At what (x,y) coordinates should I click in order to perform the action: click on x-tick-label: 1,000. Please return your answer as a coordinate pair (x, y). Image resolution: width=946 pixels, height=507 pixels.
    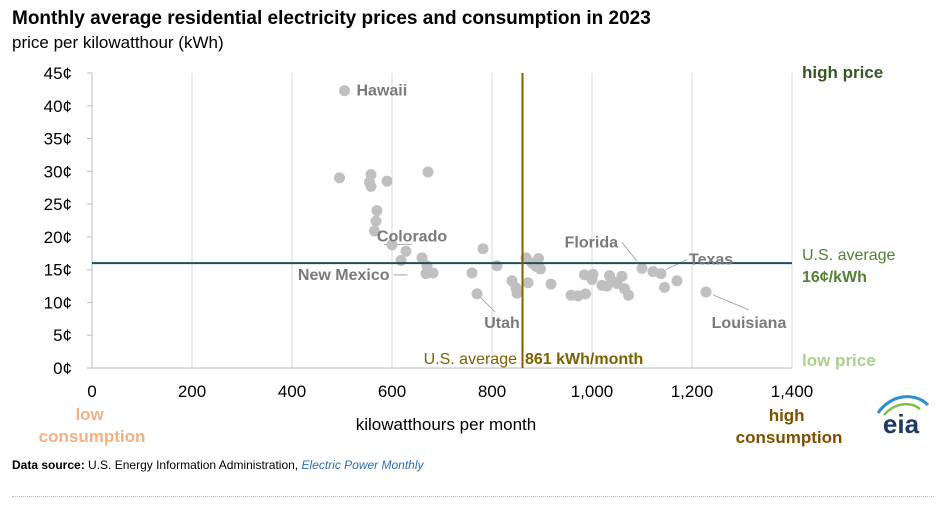
    Looking at the image, I should click on (592, 391).